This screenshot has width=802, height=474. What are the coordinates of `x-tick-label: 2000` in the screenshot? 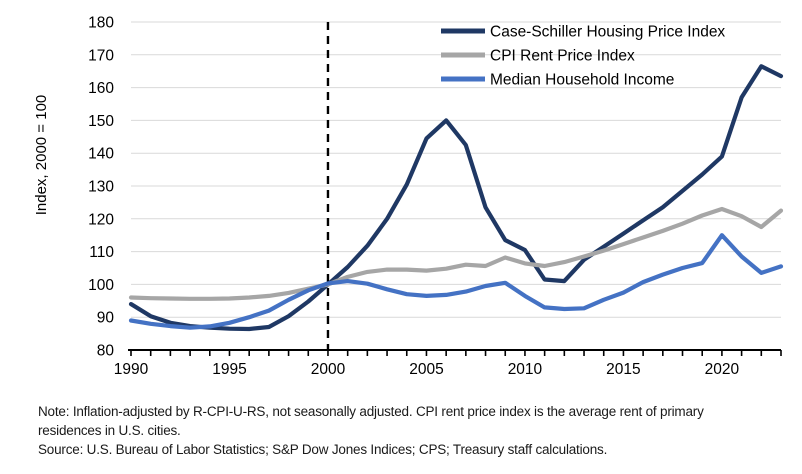 It's located at (328, 369).